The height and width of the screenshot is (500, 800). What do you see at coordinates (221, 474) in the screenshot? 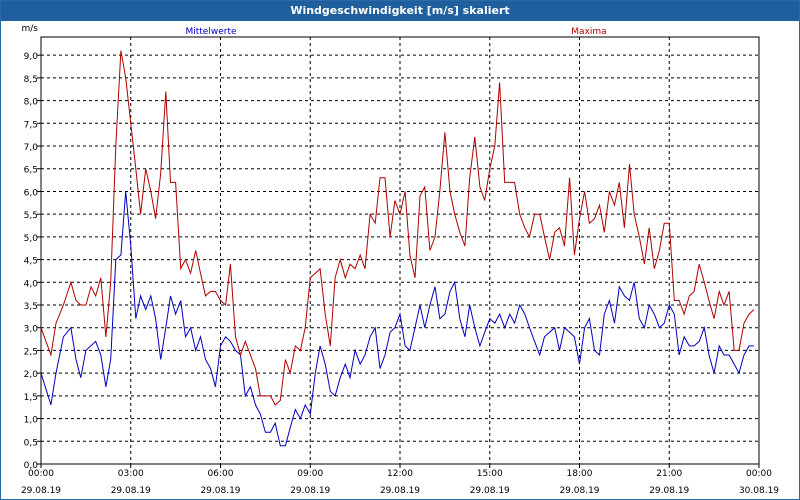
I see `x-tick-time-label: 06:00` at bounding box center [221, 474].